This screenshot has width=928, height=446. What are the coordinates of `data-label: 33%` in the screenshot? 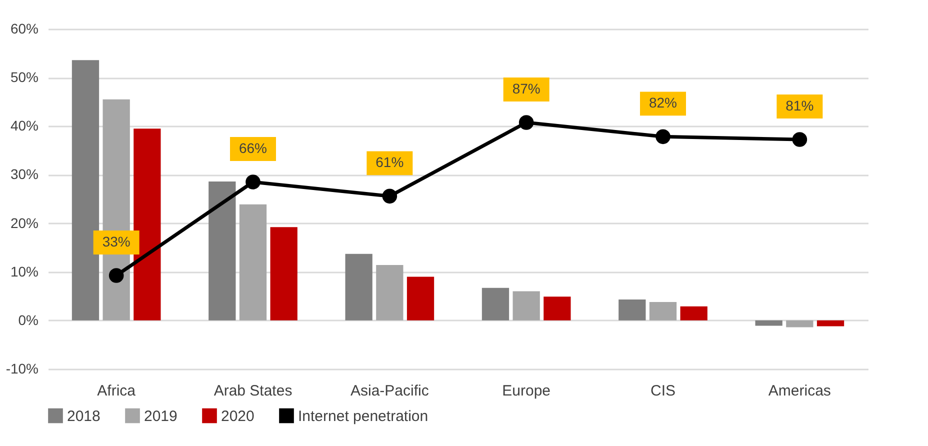 It's located at (116, 242).